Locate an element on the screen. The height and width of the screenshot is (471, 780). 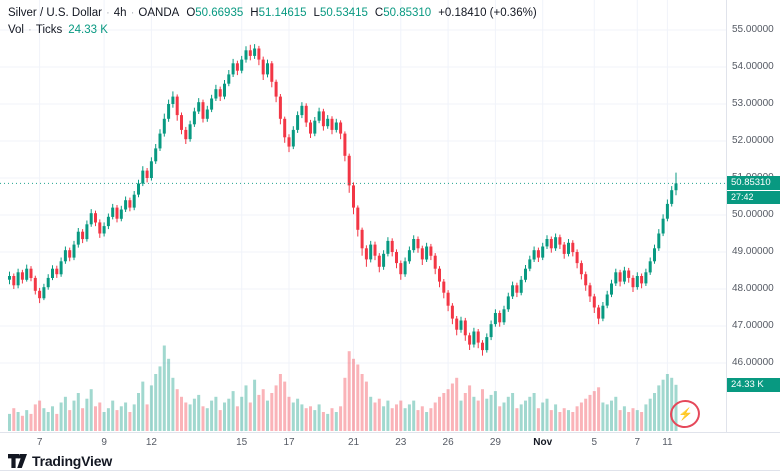
time-tick-label: 12 is located at coordinates (151, 442).